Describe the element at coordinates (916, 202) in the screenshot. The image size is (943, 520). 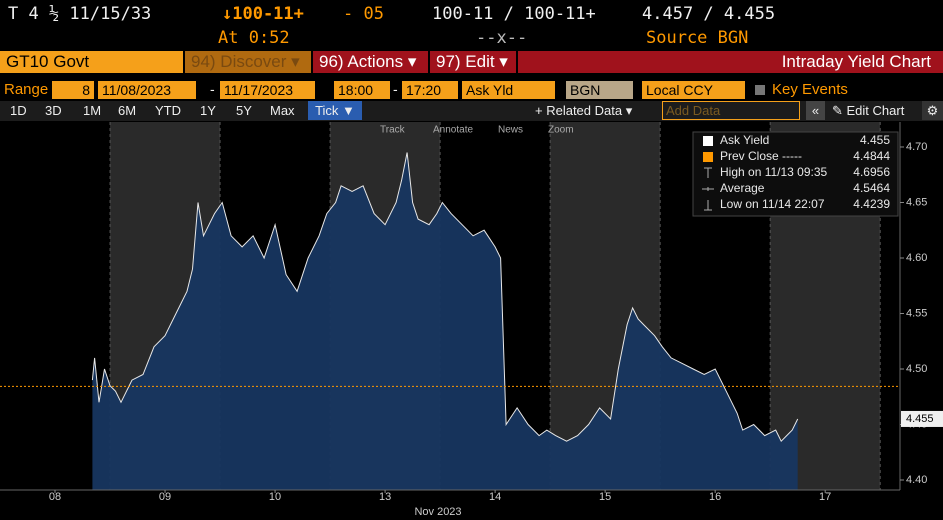
I see `y-tick-label: 4.65` at that location.